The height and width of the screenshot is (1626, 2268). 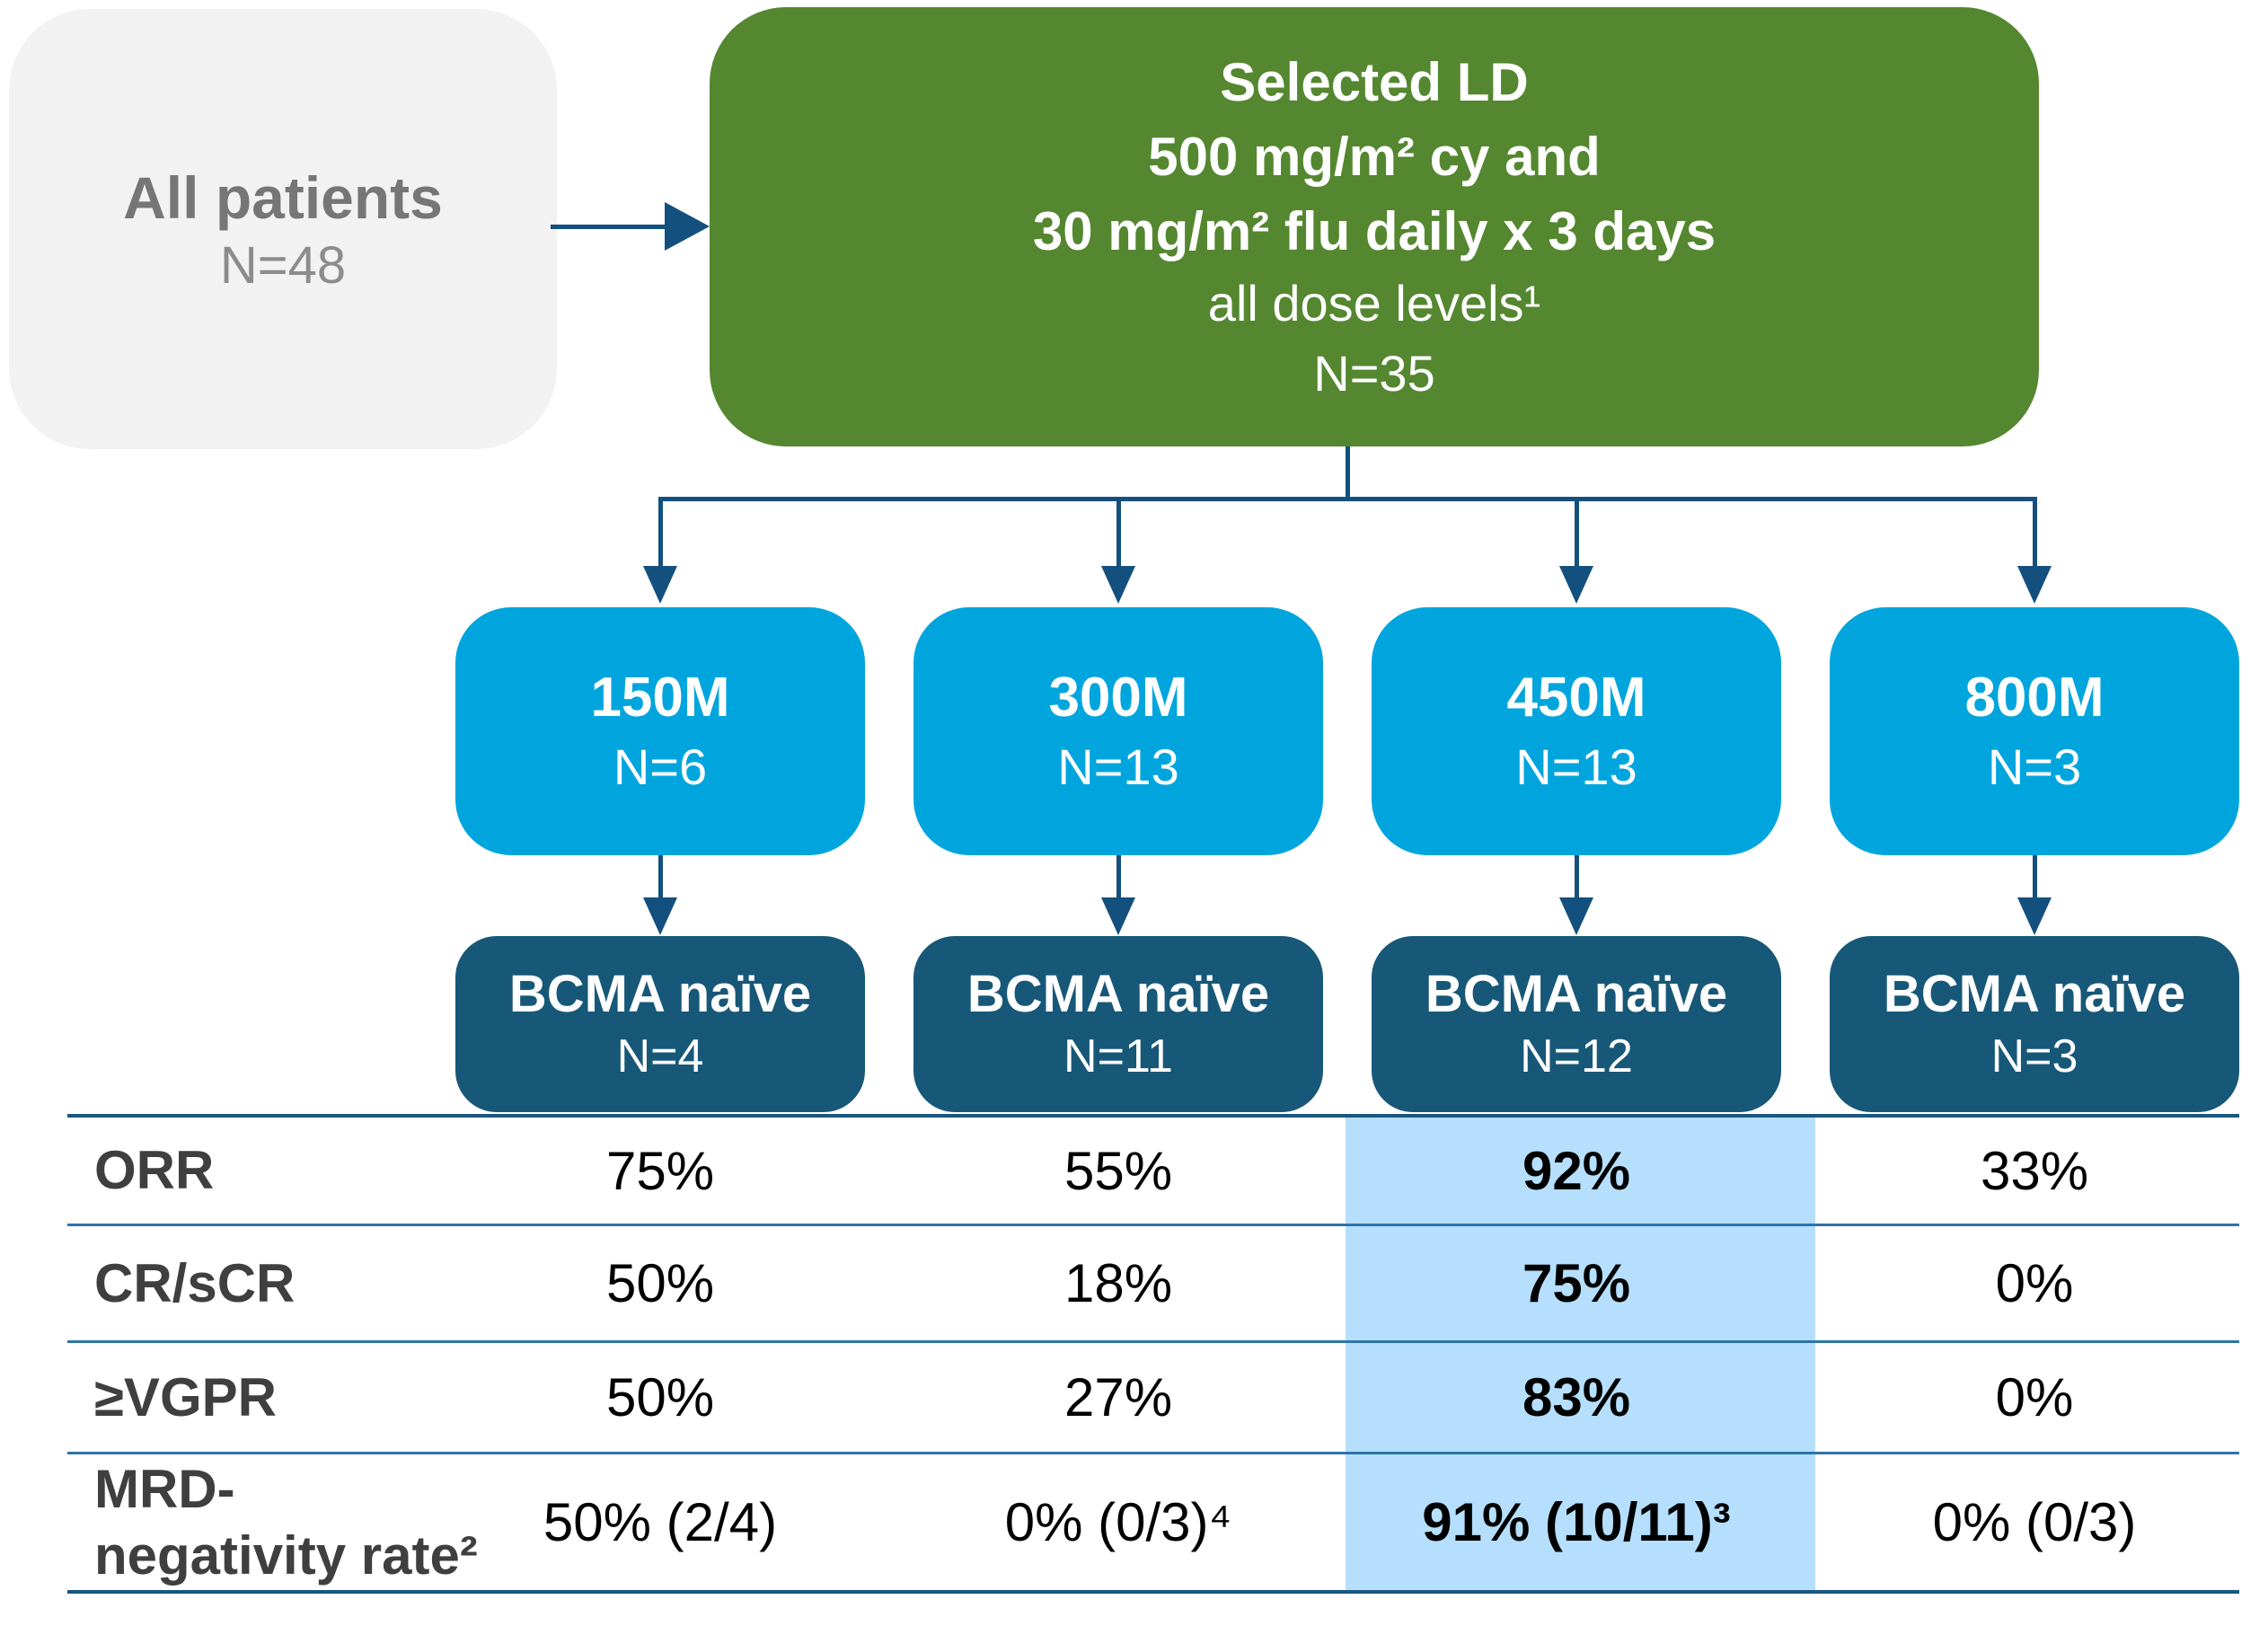 What do you see at coordinates (1577, 1397) in the screenshot?
I see `cell-vgpr-450m: 83%` at bounding box center [1577, 1397].